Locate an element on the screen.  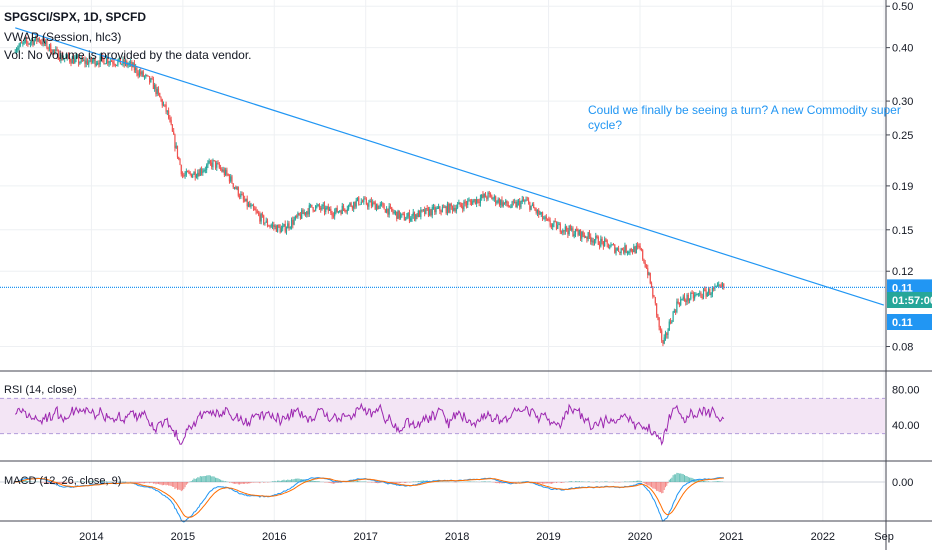
macd-label: MACD (12, 26, close, 9) is located at coordinates (63, 481).